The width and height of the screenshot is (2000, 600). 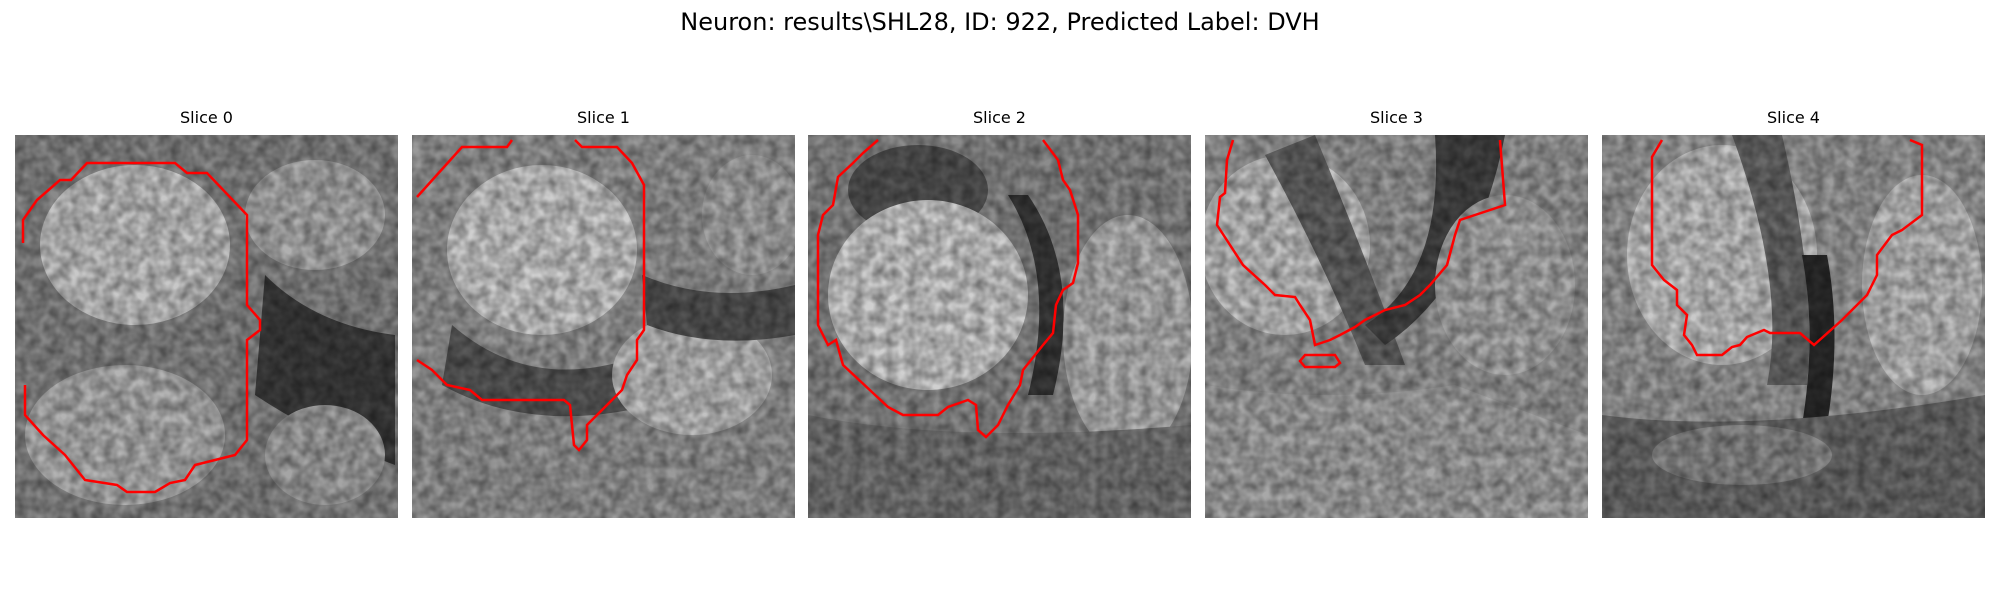 I want to click on slice-panel-1: Slice 1, so click(x=603, y=313).